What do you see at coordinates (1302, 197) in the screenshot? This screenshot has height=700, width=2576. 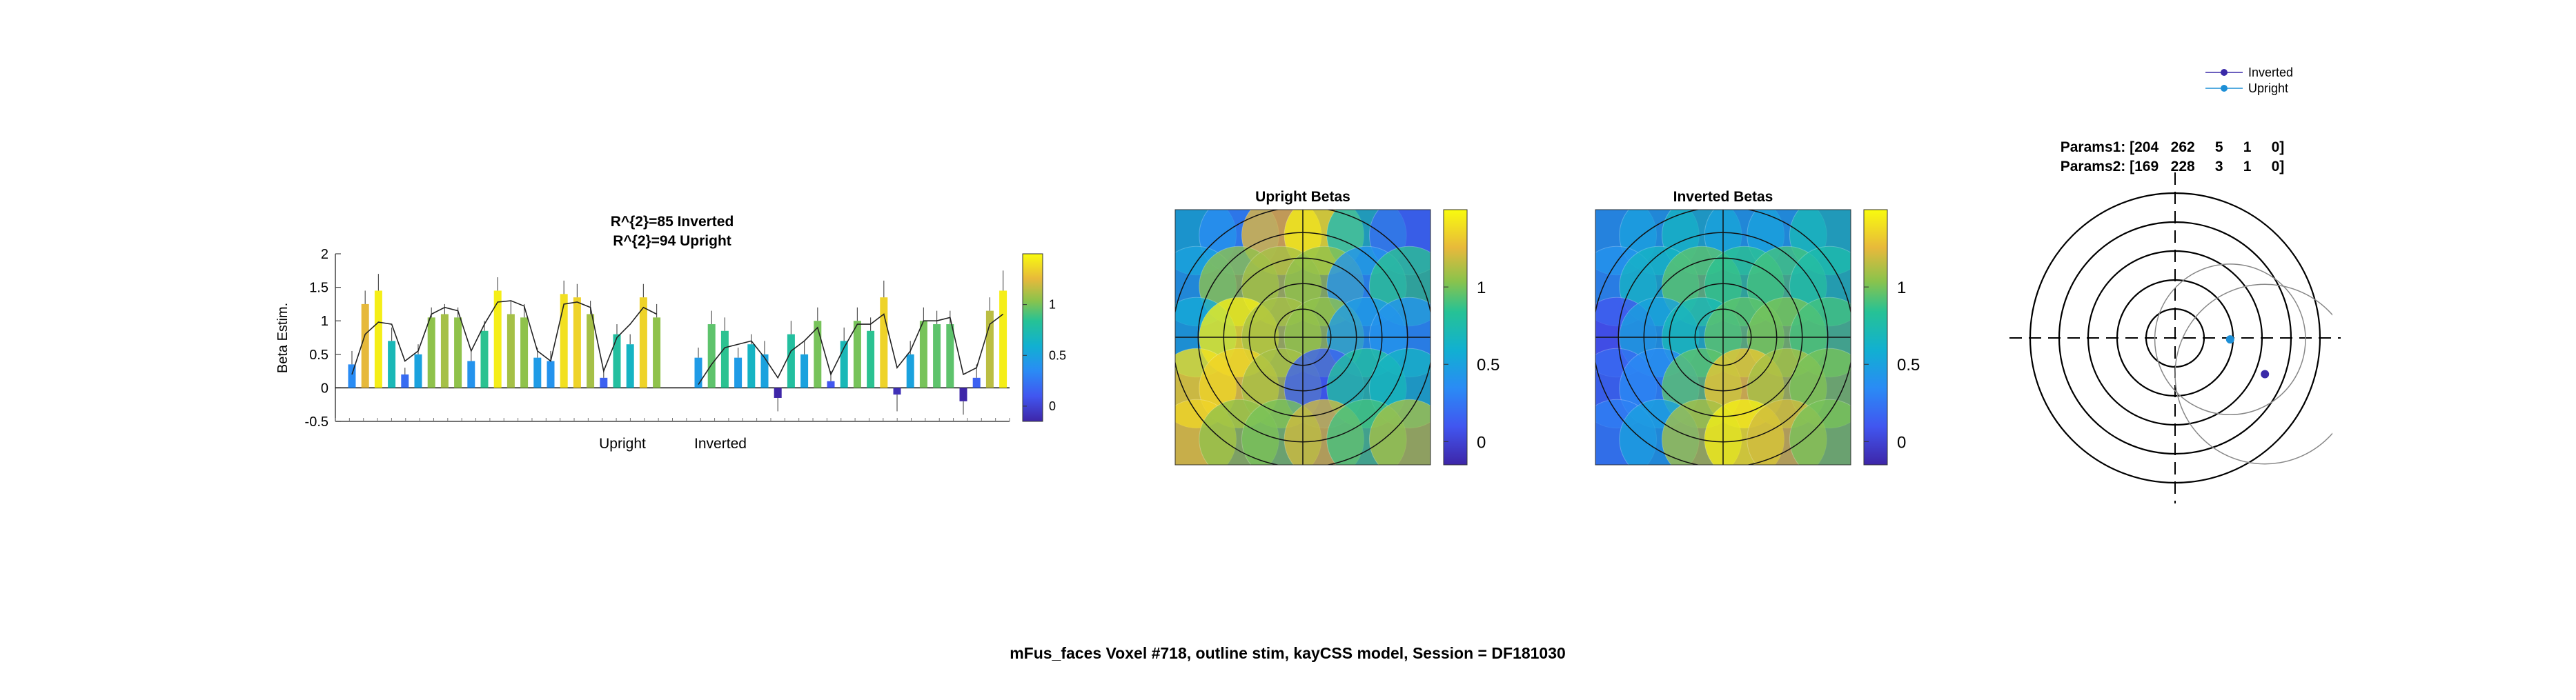 I see `upright-betas-title: Upright Betas` at bounding box center [1302, 197].